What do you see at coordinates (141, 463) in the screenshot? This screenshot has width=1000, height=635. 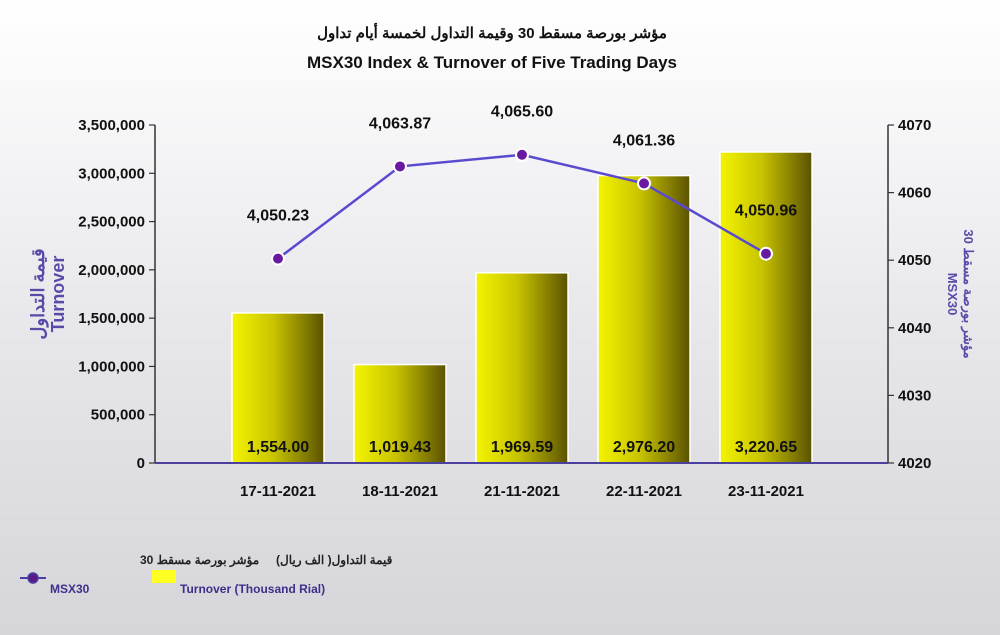 I see `left-tick-label: 0` at bounding box center [141, 463].